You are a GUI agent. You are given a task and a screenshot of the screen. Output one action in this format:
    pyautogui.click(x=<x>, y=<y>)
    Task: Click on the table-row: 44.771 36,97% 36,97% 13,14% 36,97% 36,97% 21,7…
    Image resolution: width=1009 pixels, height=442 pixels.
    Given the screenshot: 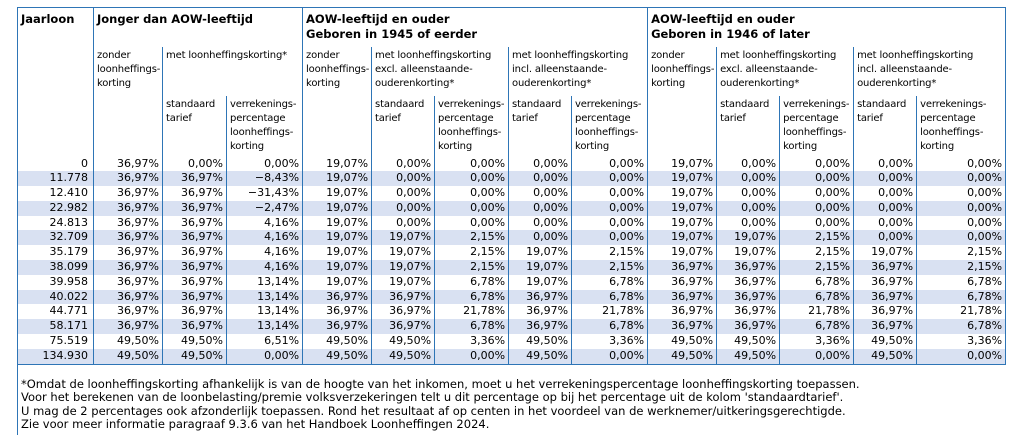 What is the action you would take?
    pyautogui.click(x=511, y=312)
    